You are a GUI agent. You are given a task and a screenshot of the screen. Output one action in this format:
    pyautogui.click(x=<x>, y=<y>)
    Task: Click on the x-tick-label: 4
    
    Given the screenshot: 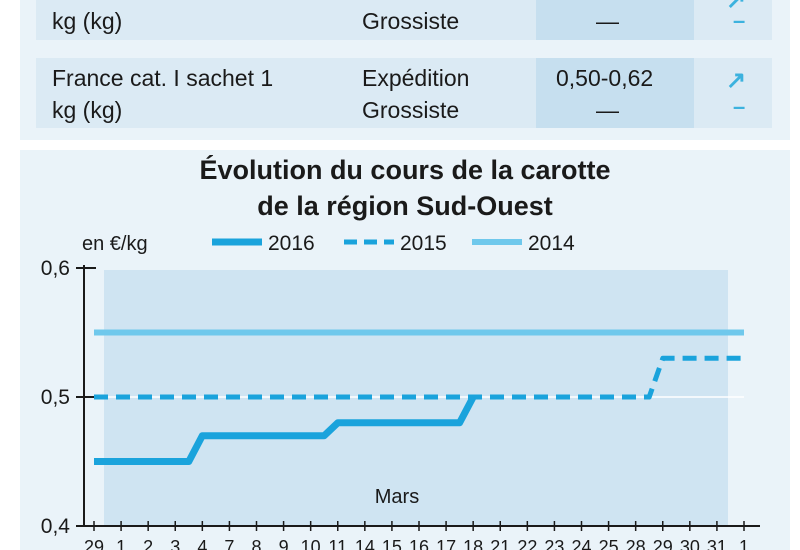 What is the action you would take?
    pyautogui.click(x=202, y=543)
    